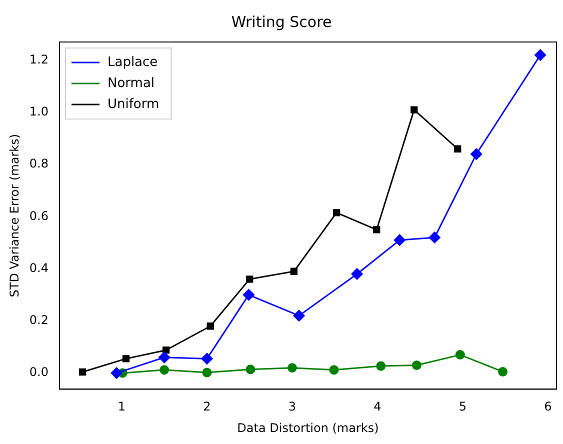 This screenshot has width=563, height=444. Describe the element at coordinates (133, 104) in the screenshot. I see `legend-label: Uniform` at that location.